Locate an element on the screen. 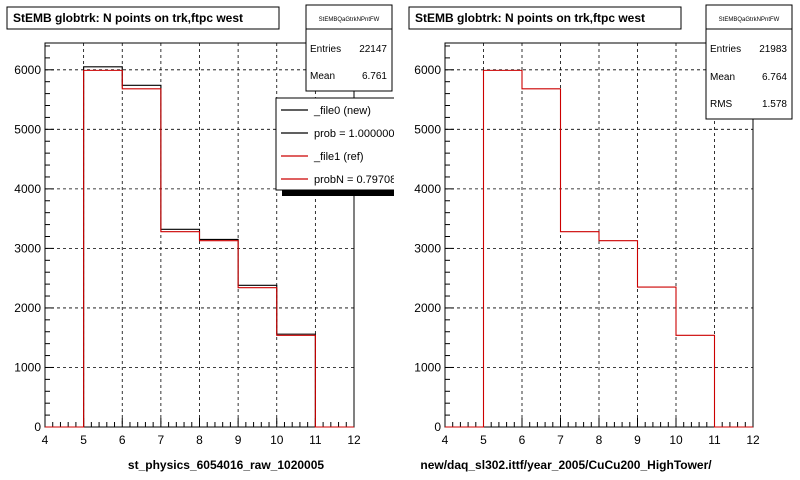 The image size is (800, 480). x-axis-label: st_physics_6054016_raw_1020005 is located at coordinates (226, 465).